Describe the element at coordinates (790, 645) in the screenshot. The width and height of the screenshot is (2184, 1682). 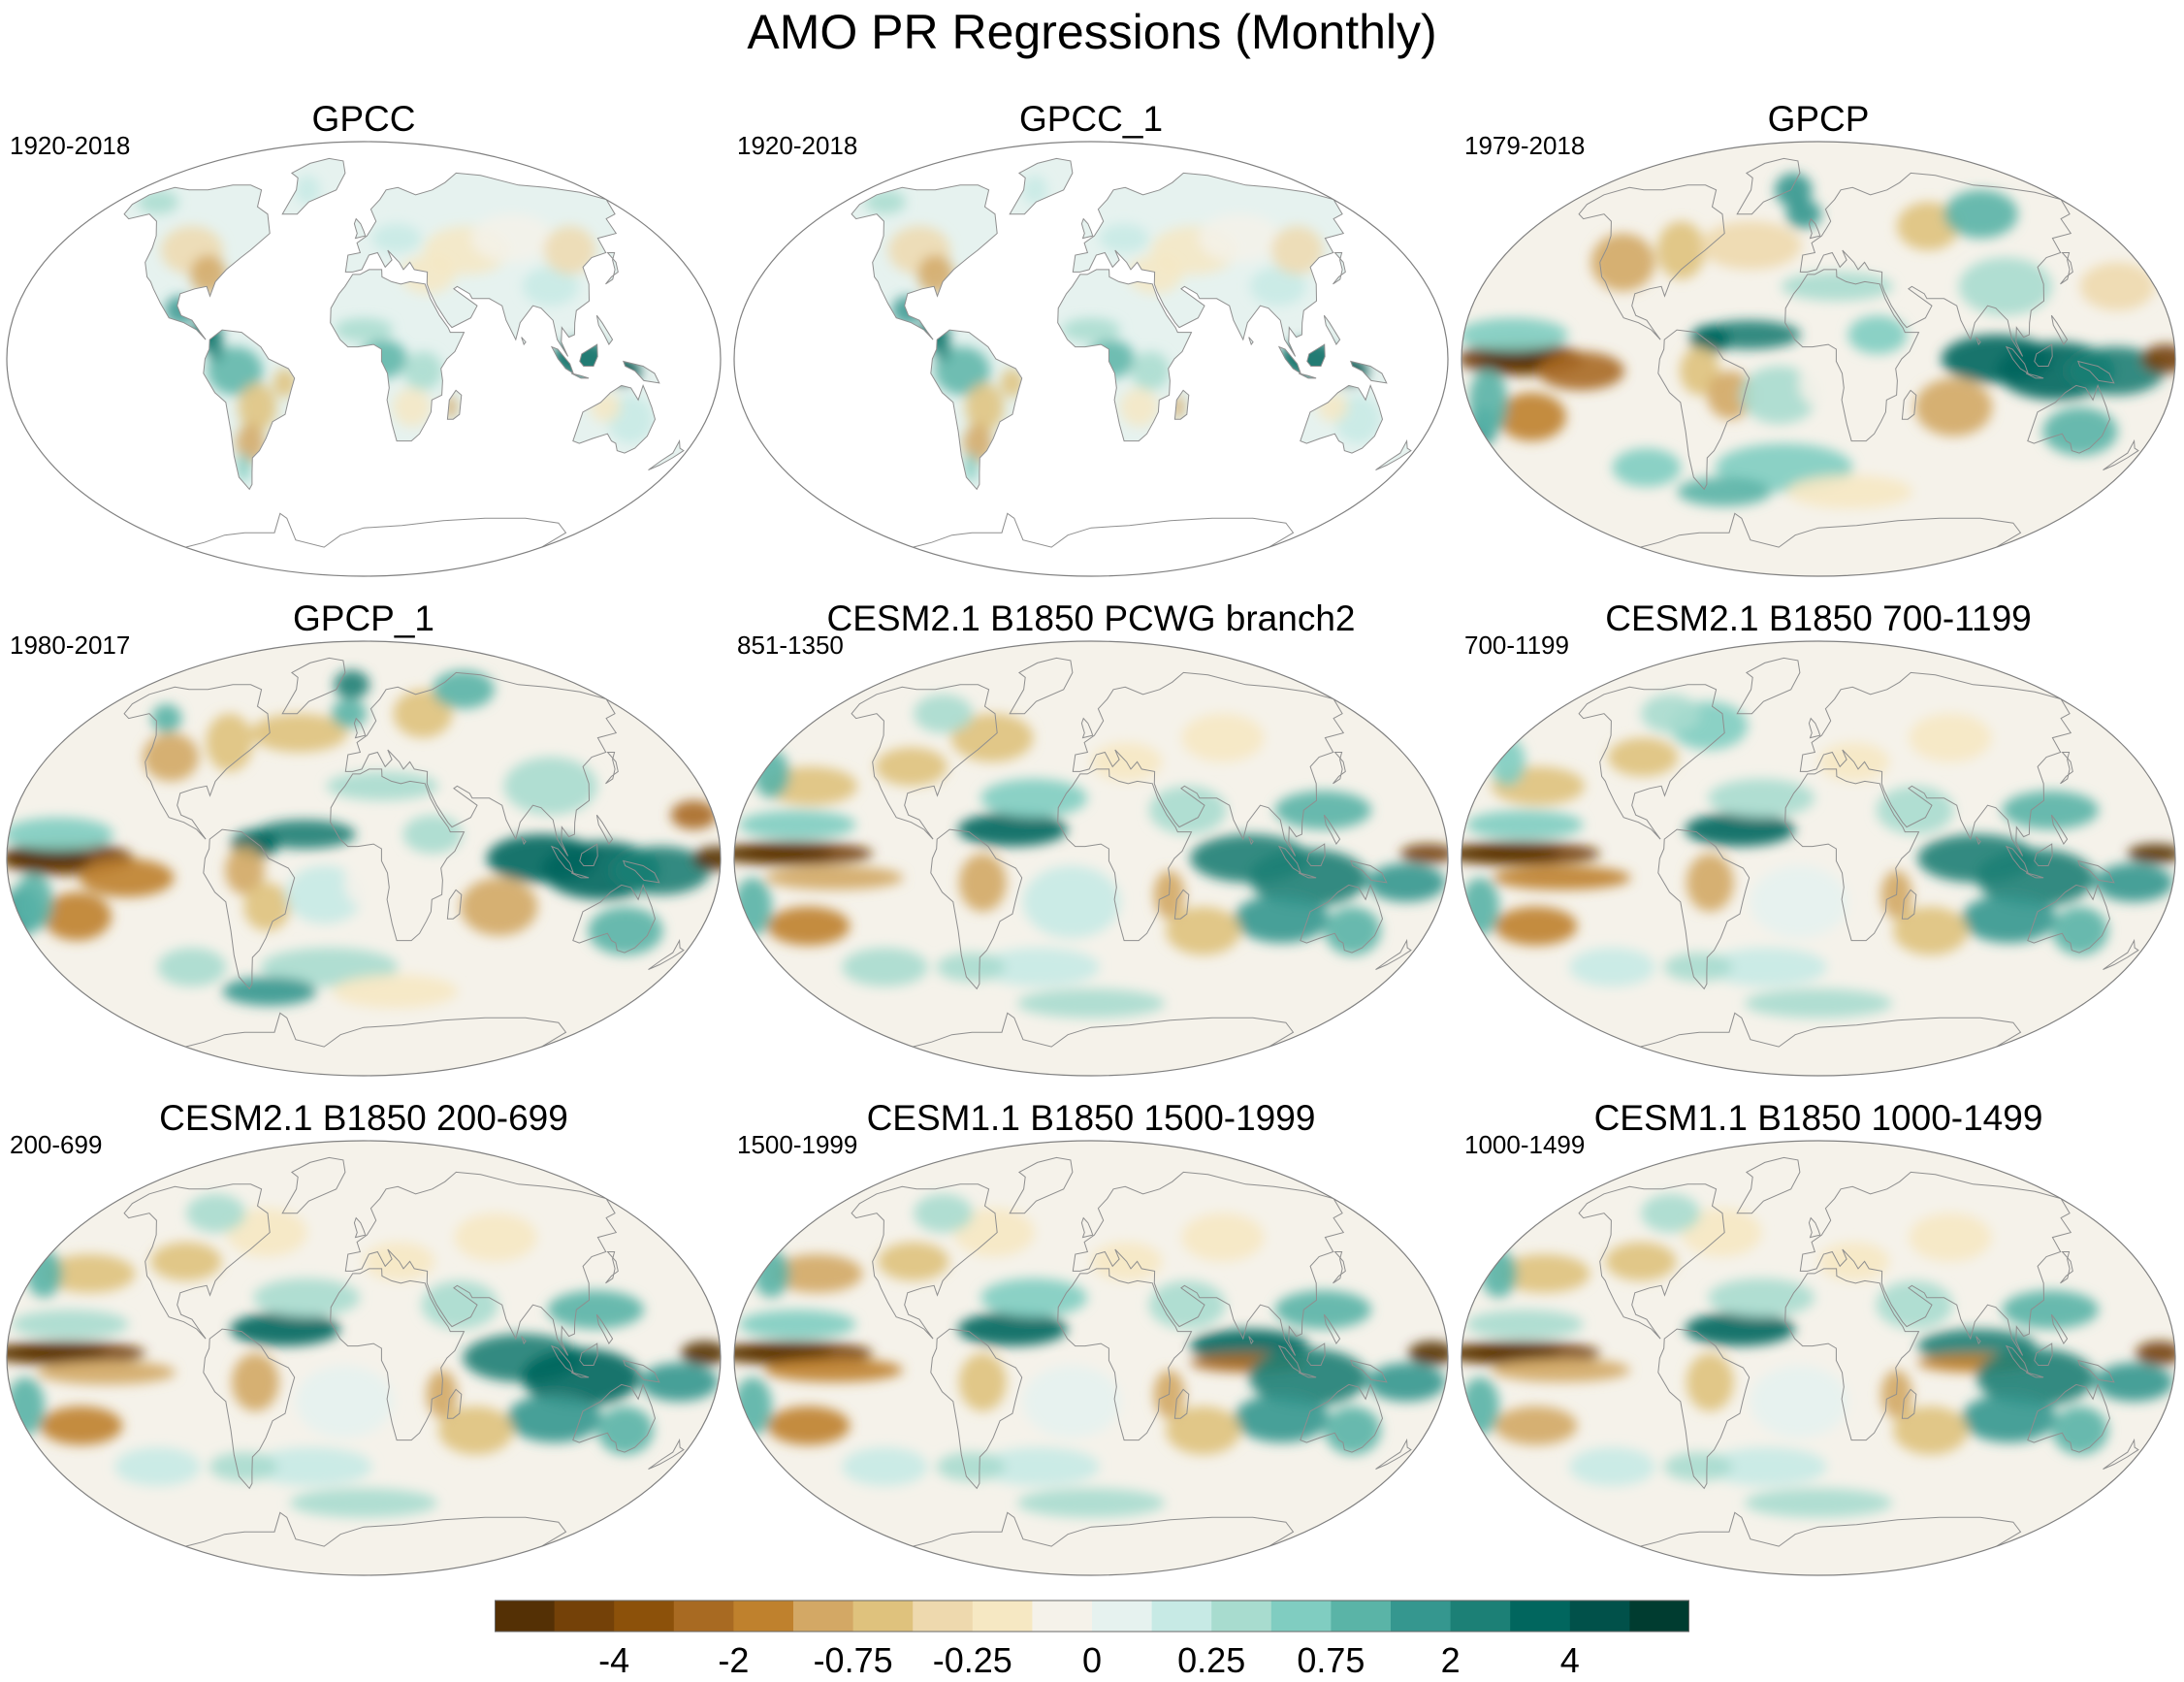
I see `panel-period: 851-1350` at that location.